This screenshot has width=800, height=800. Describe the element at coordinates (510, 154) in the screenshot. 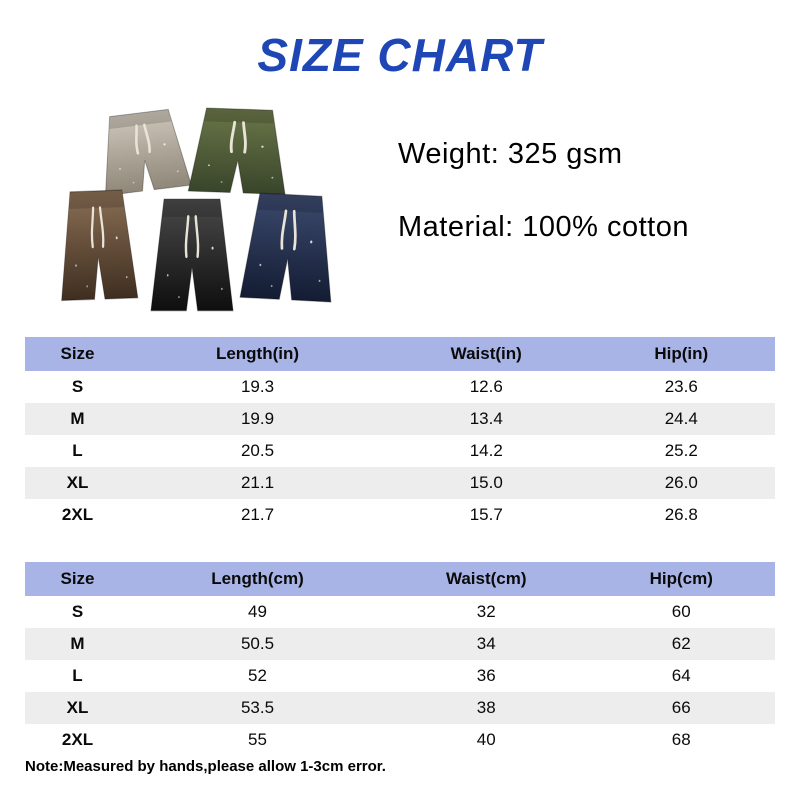

I see `weight-text: Weight: 325 gsm` at that location.